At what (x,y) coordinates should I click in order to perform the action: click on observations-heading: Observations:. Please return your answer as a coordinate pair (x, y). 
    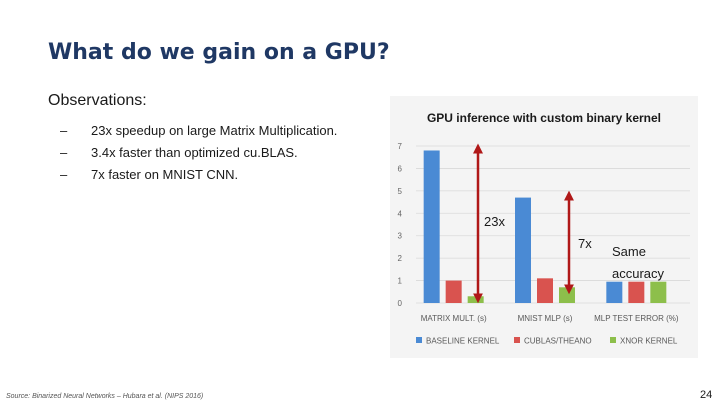
    Looking at the image, I should click on (97, 100).